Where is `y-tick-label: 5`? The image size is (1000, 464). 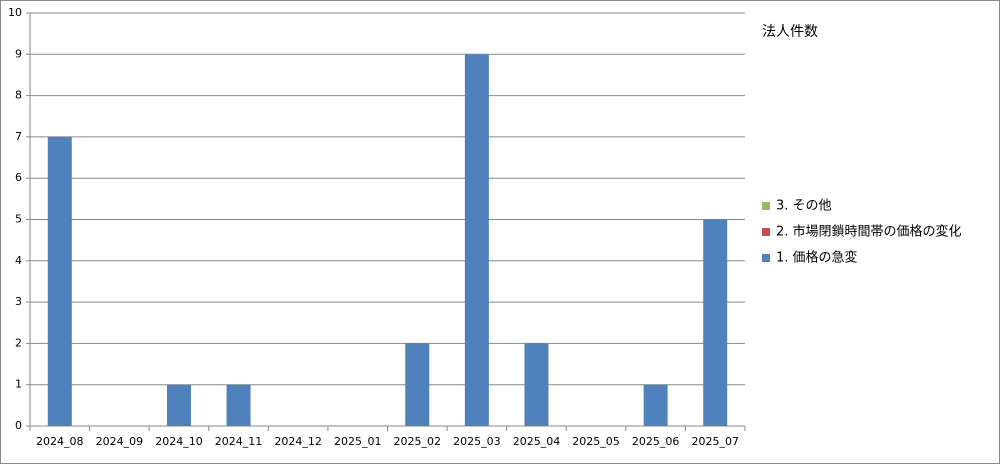 y-tick-label: 5 is located at coordinates (18, 219).